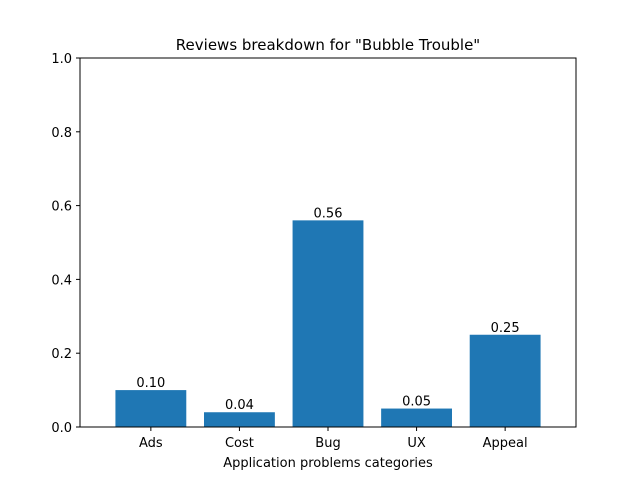  Describe the element at coordinates (61, 133) in the screenshot. I see `y-tick-label: 0.8` at that location.